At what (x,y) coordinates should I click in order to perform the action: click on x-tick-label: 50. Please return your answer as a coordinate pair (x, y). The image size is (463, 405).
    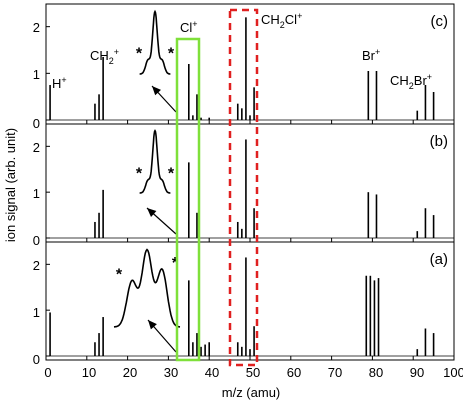
    Looking at the image, I should click on (253, 372).